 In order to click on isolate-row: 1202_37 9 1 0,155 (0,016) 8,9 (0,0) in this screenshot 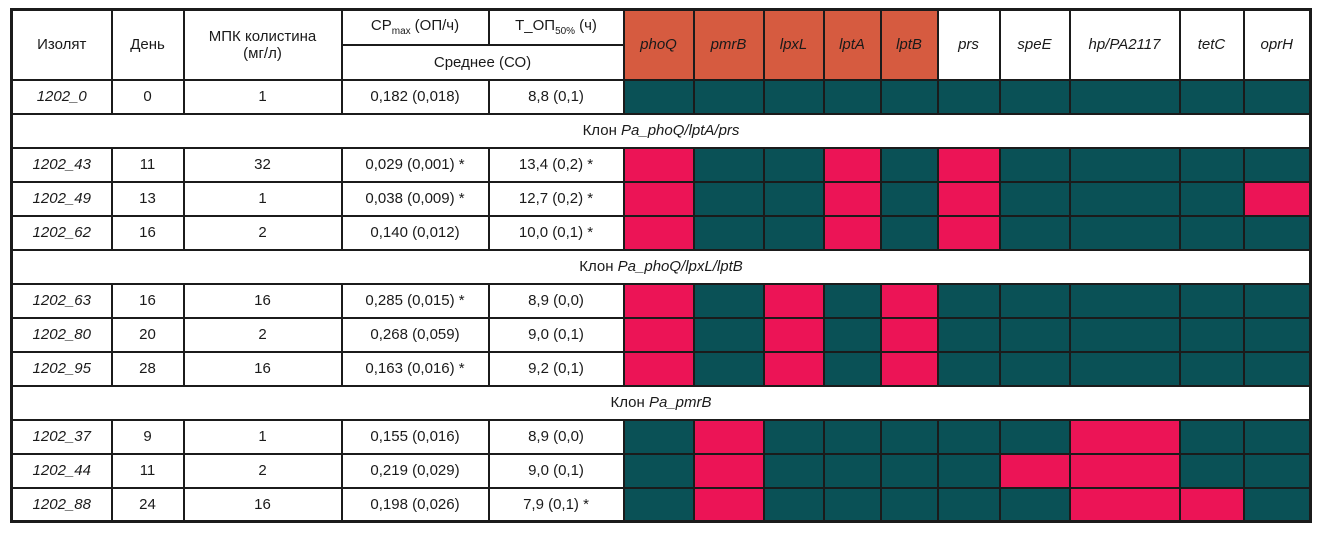, I will do `click(661, 436)`.